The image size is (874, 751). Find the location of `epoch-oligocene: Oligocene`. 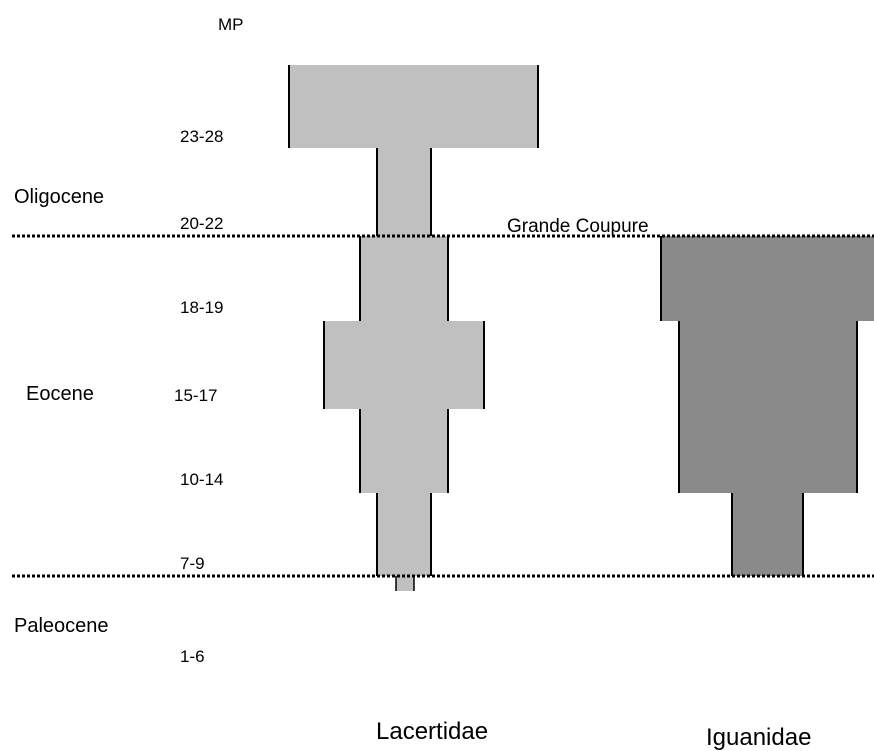

epoch-oligocene: Oligocene is located at coordinates (59, 197).